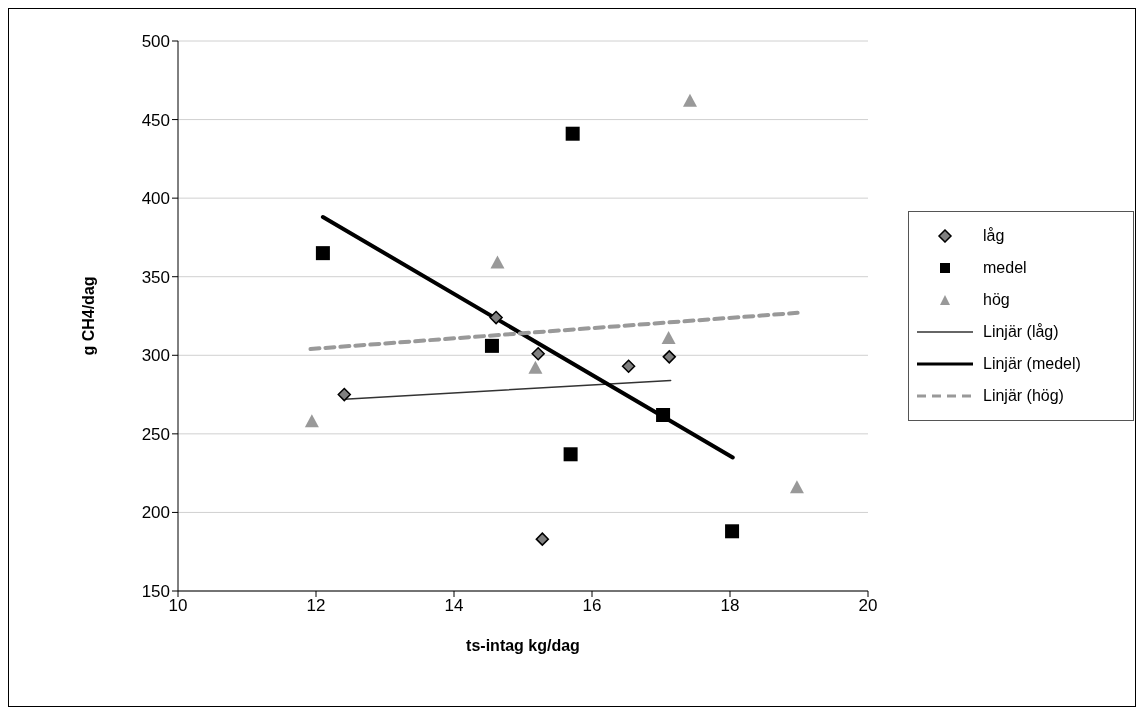  I want to click on x-tick-label: 20, so click(868, 606).